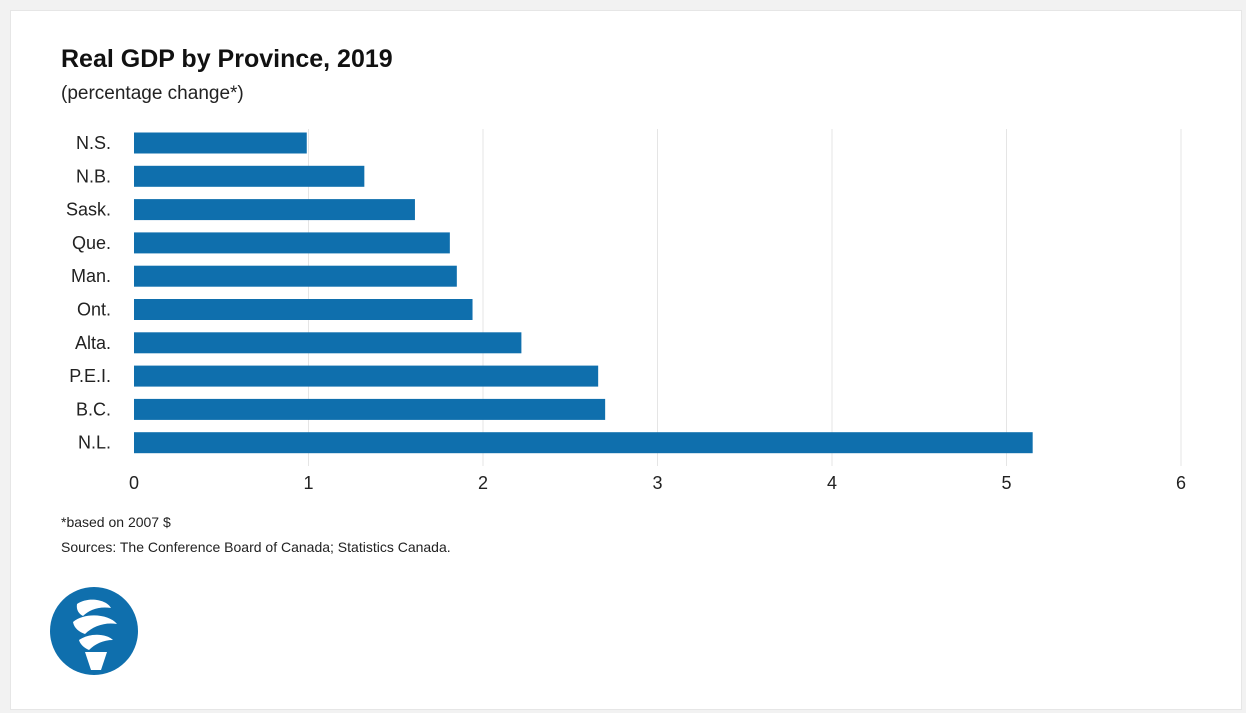 The width and height of the screenshot is (1246, 713). I want to click on footnote: *based on 2007 $, so click(116, 522).